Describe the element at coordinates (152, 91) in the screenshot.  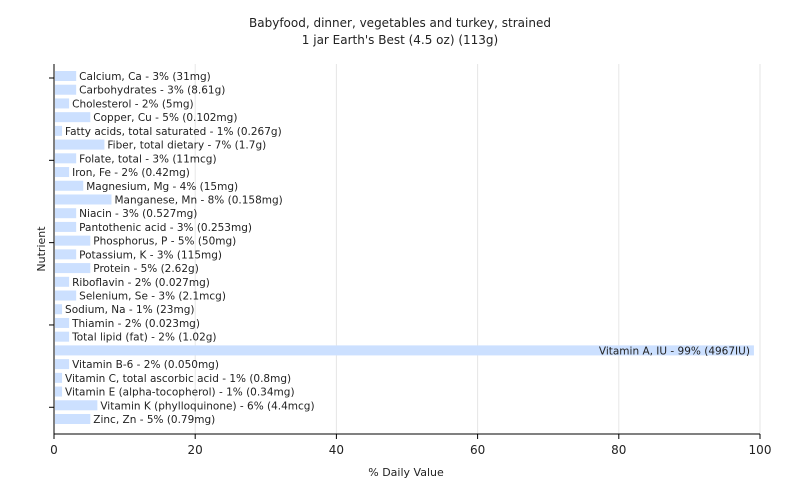
I see `bar-label: Carbohydrates - 3% (8.61g)` at that location.